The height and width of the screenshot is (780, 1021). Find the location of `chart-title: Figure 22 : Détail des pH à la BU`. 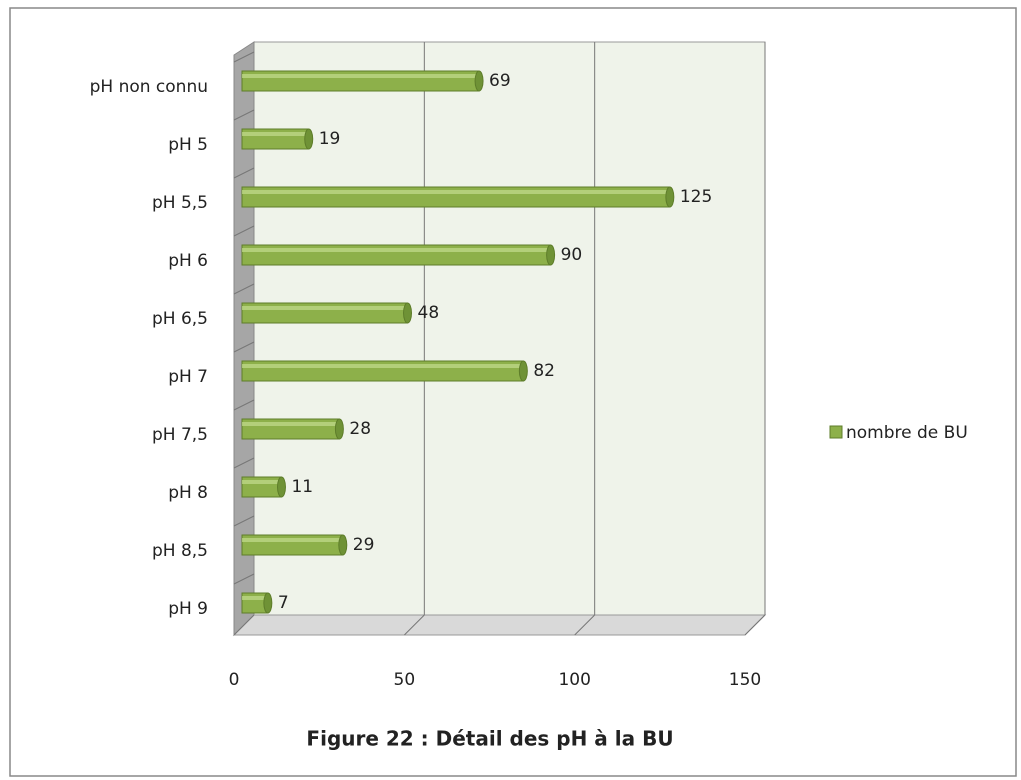

chart-title: Figure 22 : Détail des pH à la BU is located at coordinates (489, 739).